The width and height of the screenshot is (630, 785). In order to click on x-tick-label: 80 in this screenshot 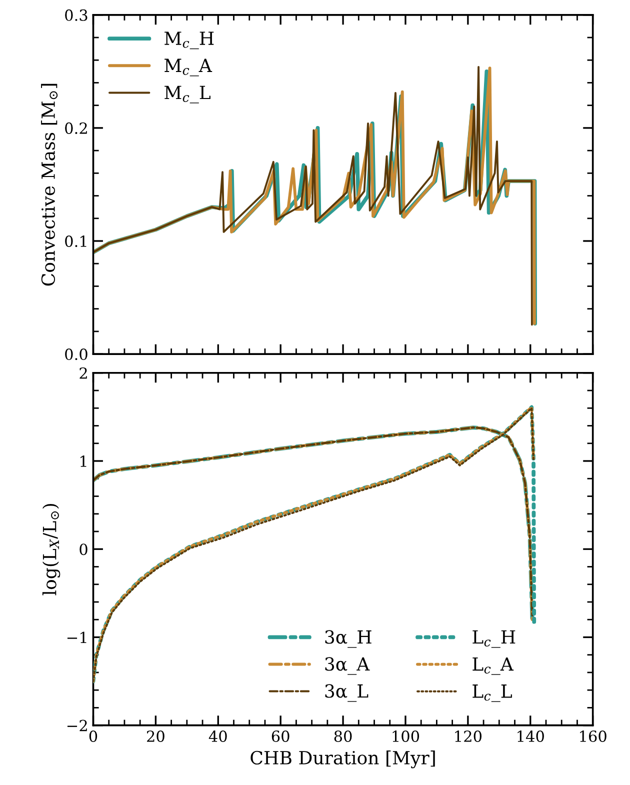, I will do `click(343, 736)`.